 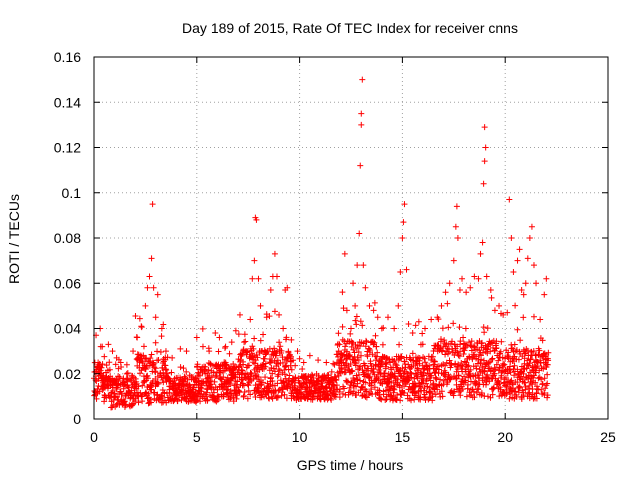 I want to click on x-tick-label: 20, so click(x=505, y=437).